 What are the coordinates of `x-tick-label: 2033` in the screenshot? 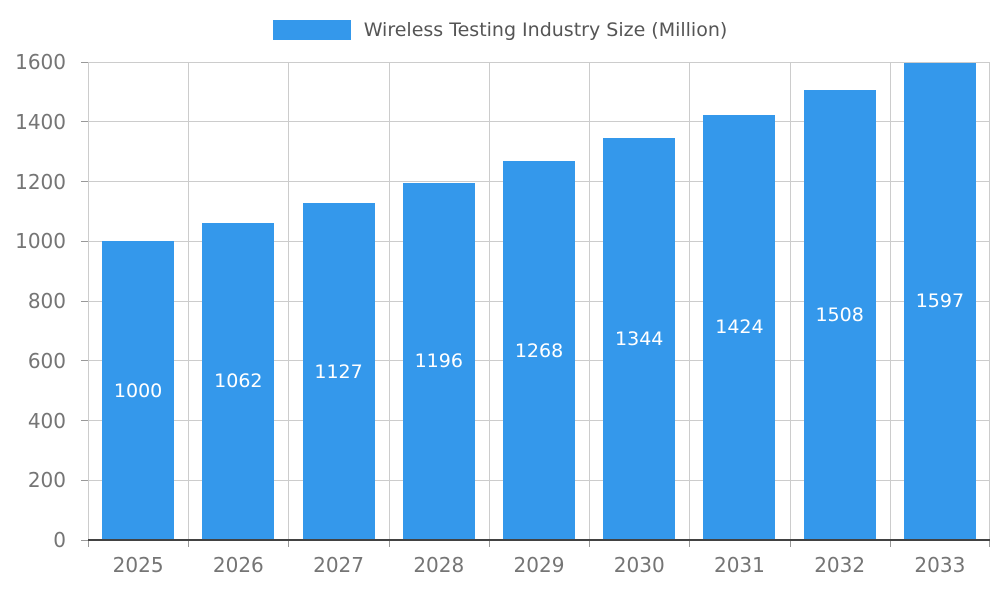 It's located at (940, 565).